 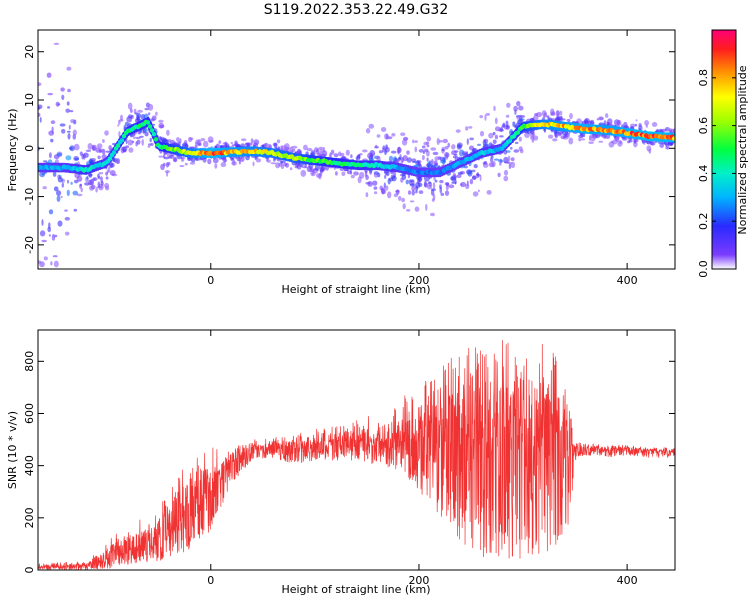 I want to click on colorbar-label: Normalized spectral amplitude, so click(x=742, y=149).